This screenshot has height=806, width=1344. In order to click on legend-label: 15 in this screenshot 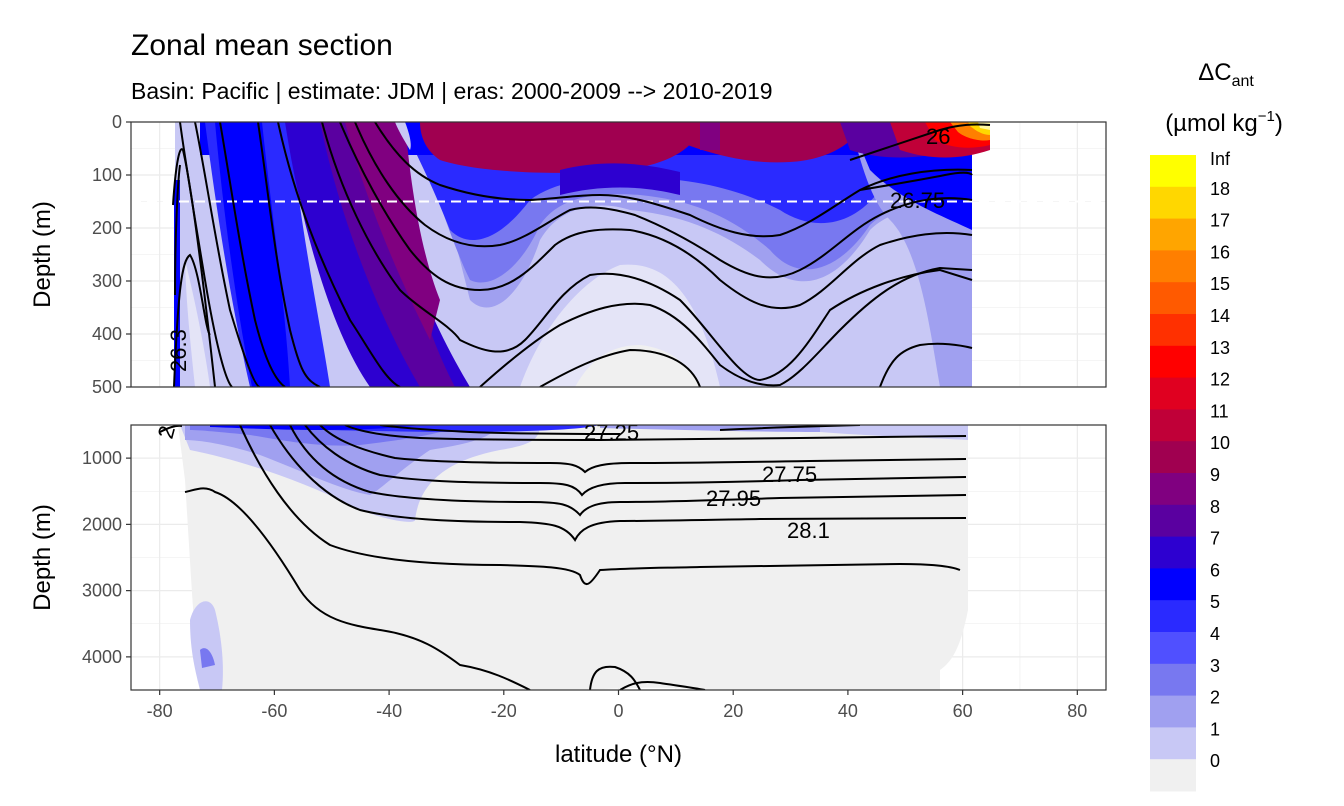, I will do `click(1220, 284)`.